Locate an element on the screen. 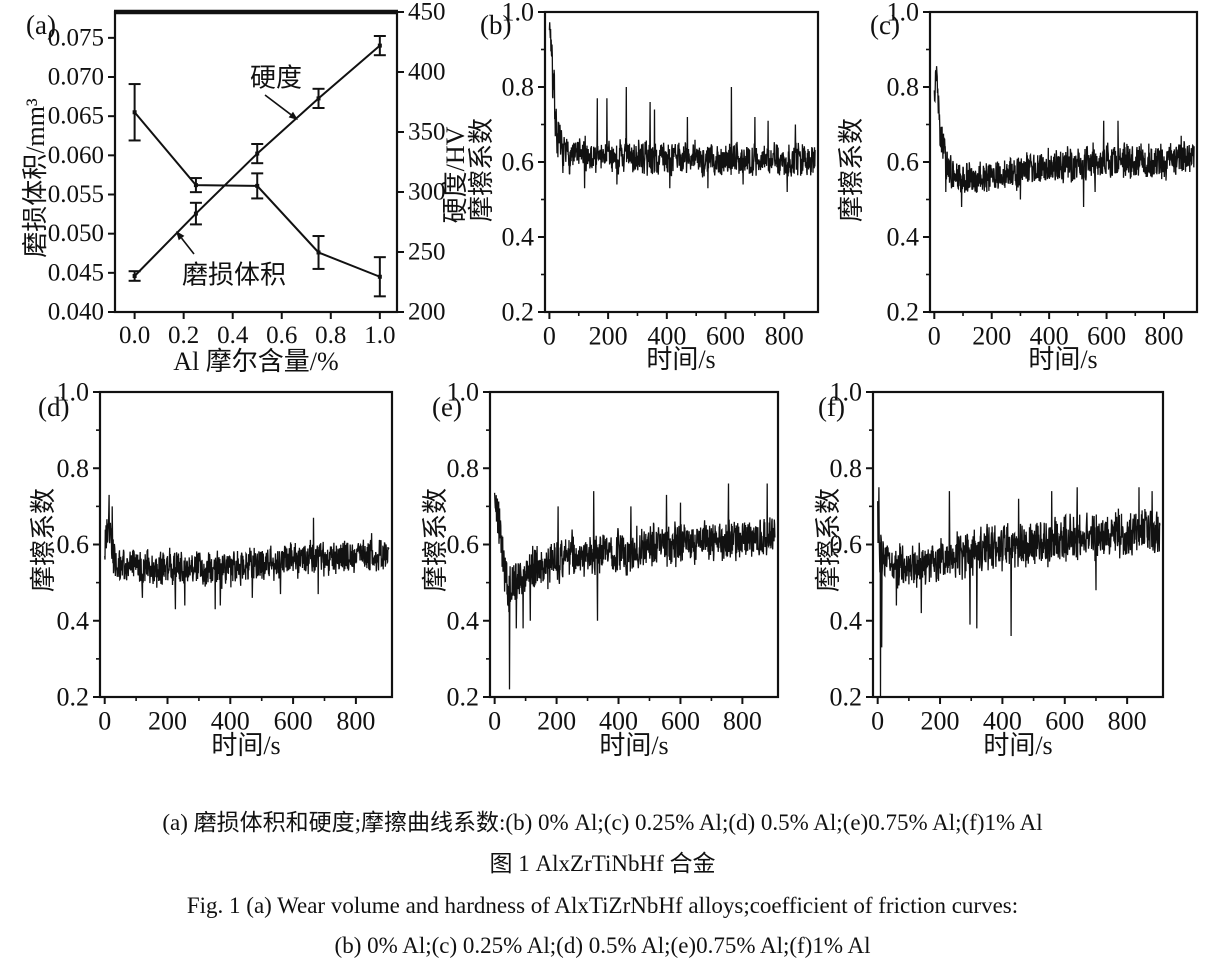 The width and height of the screenshot is (1205, 974). panel-a-label: (a) is located at coordinates (41, 25).